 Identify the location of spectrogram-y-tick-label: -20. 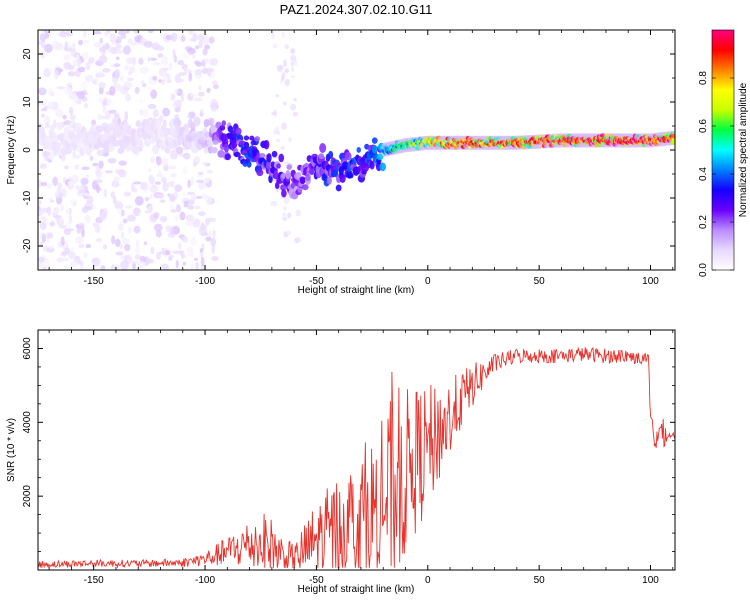
(27, 245).